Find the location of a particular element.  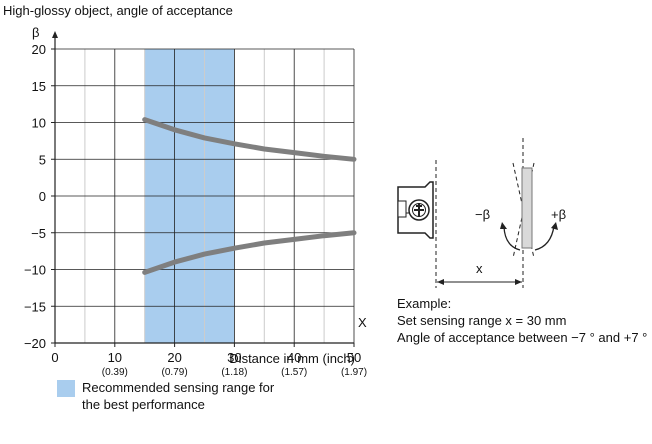

y-axis-label: β is located at coordinates (35, 32).